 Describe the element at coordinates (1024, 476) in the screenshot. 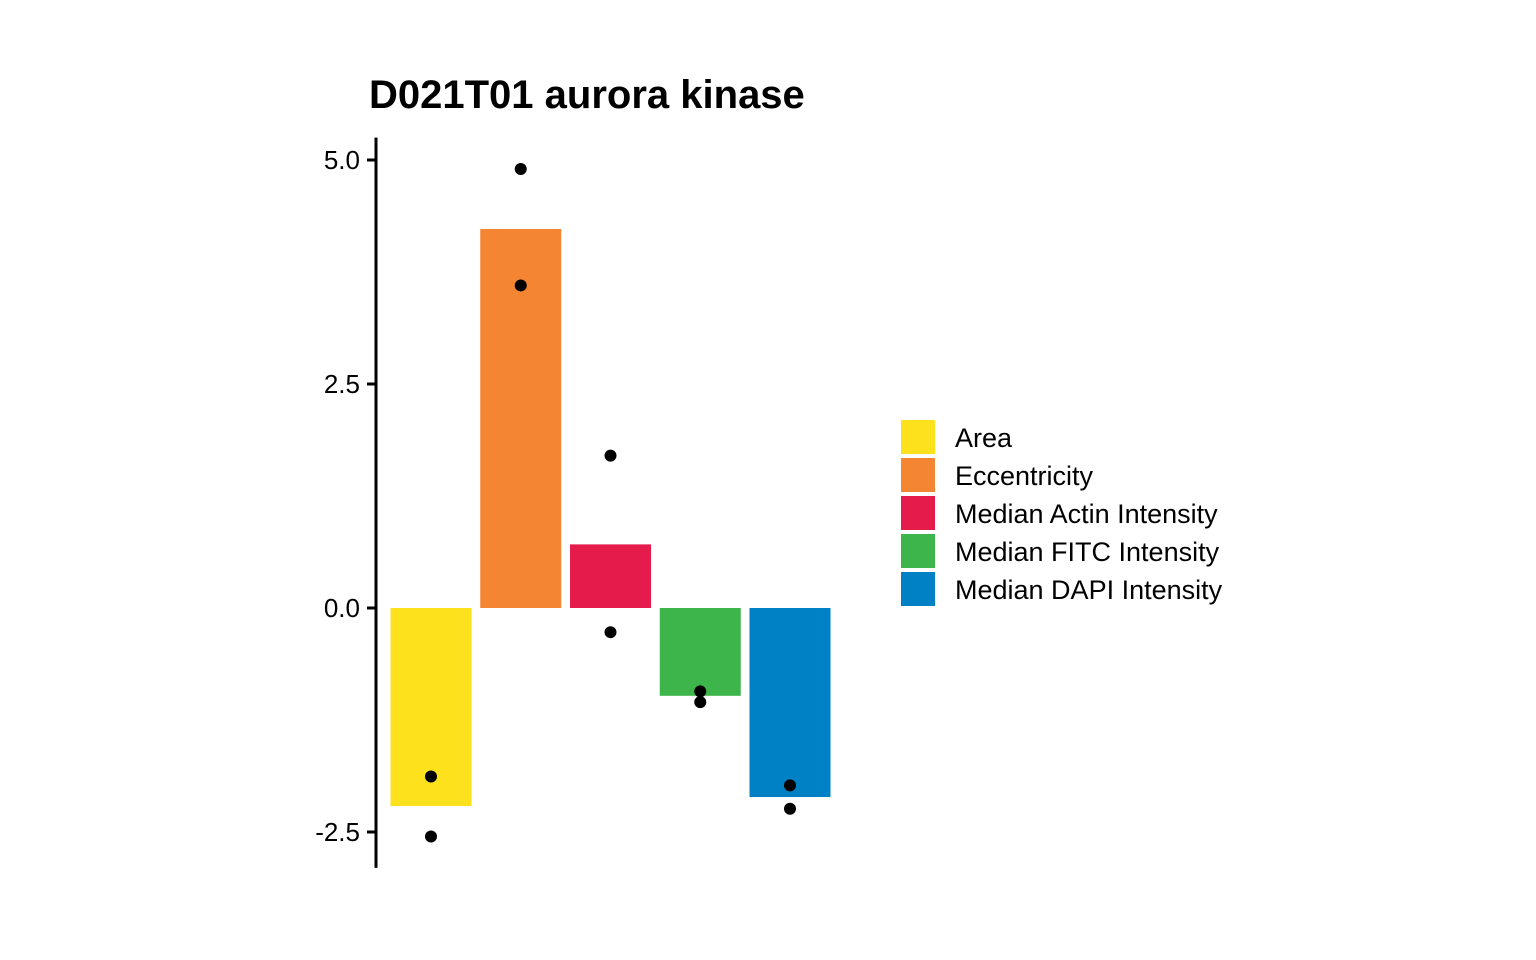

I see `legend-label: Eccentricity` at that location.